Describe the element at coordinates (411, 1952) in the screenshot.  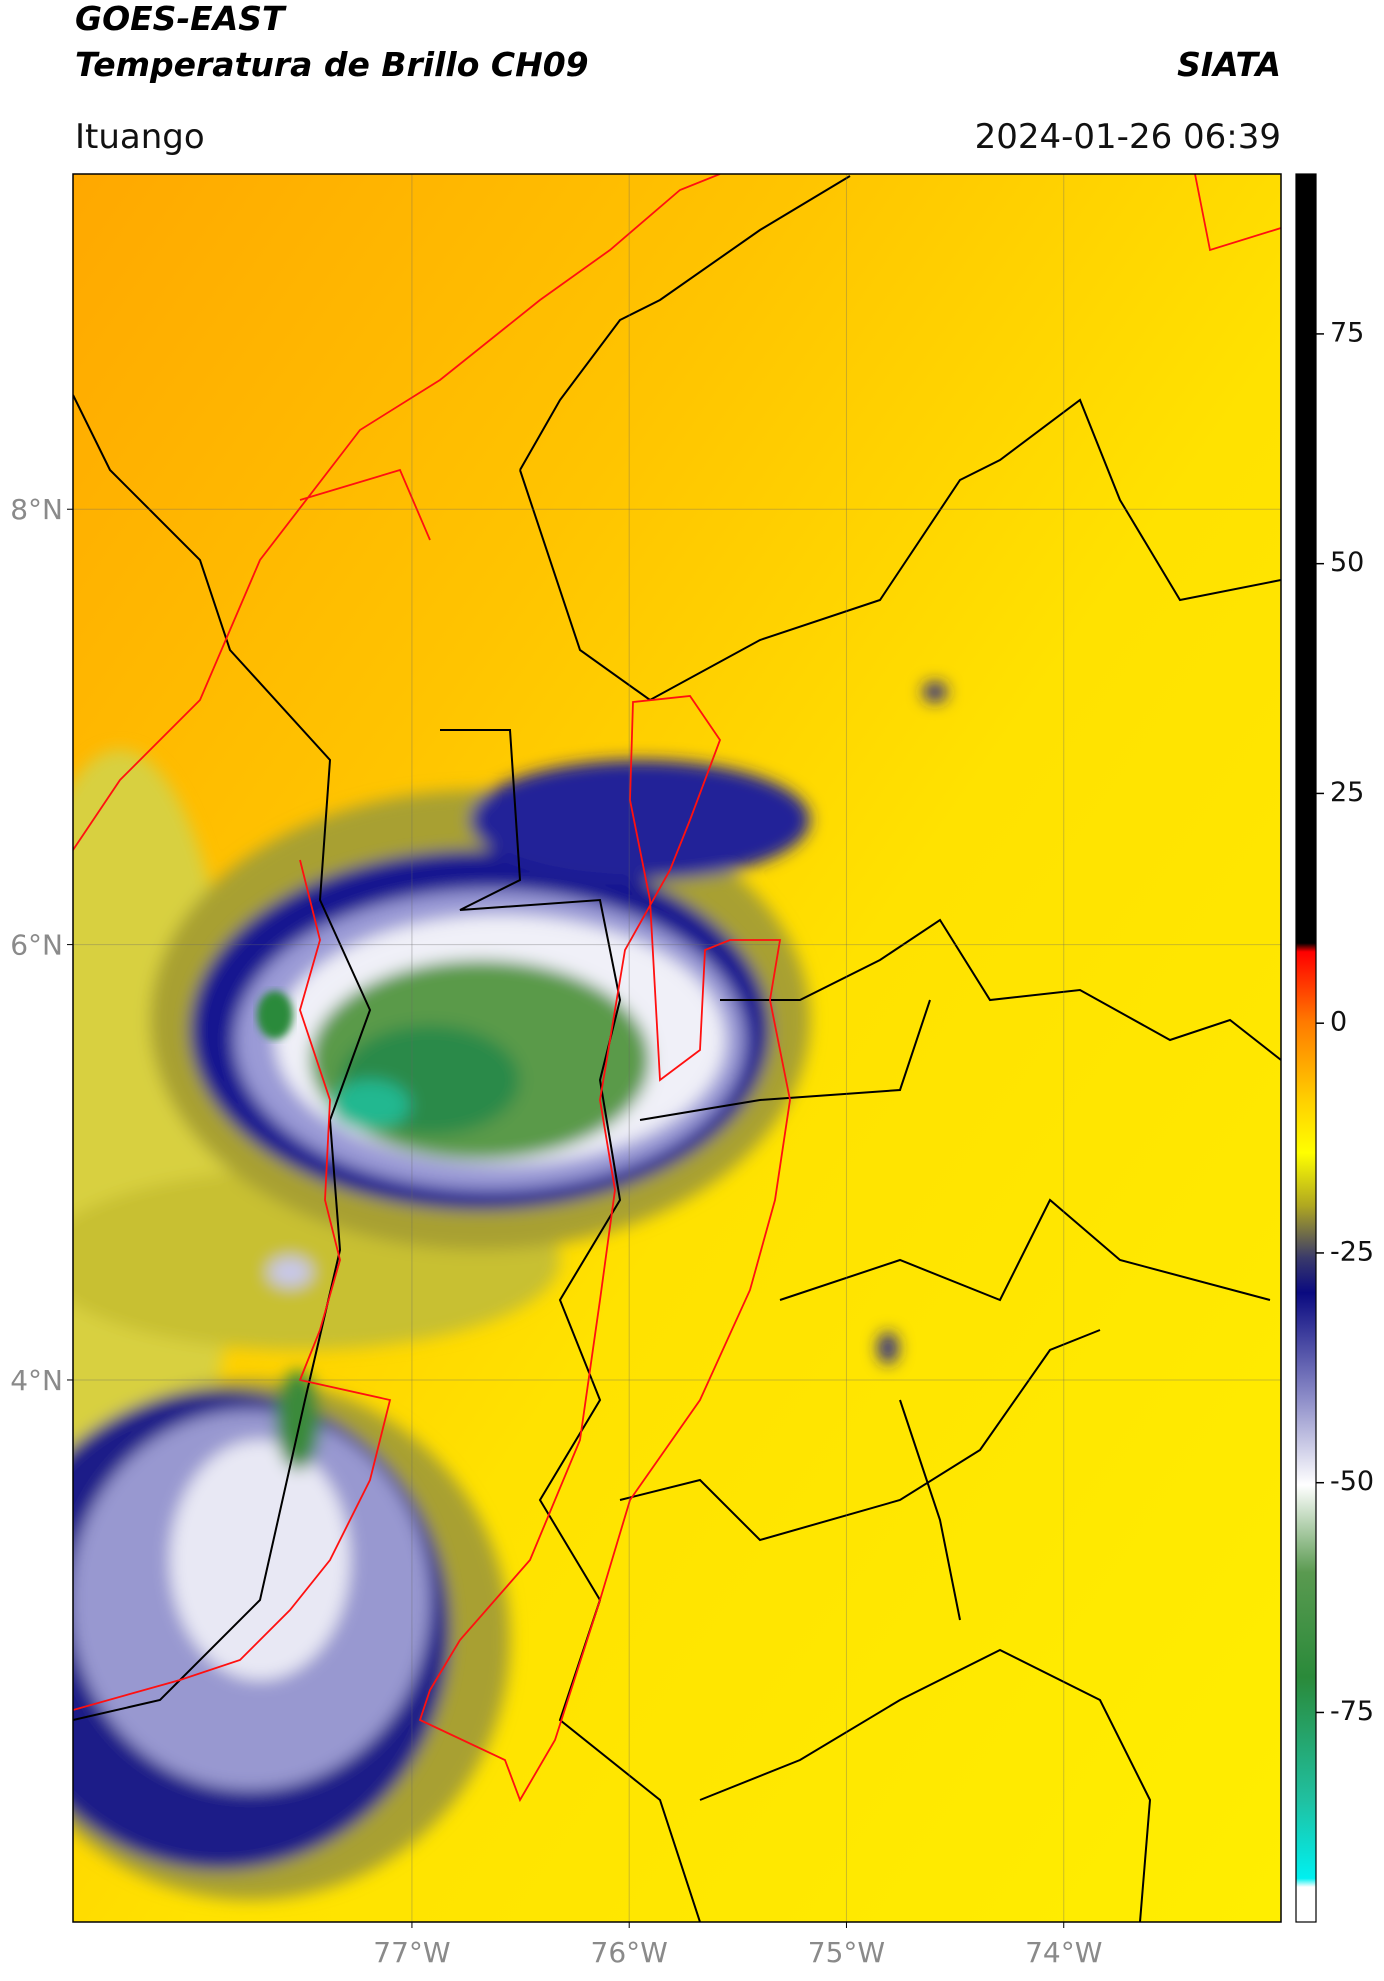
I see `x-tick-label: 77°W` at that location.